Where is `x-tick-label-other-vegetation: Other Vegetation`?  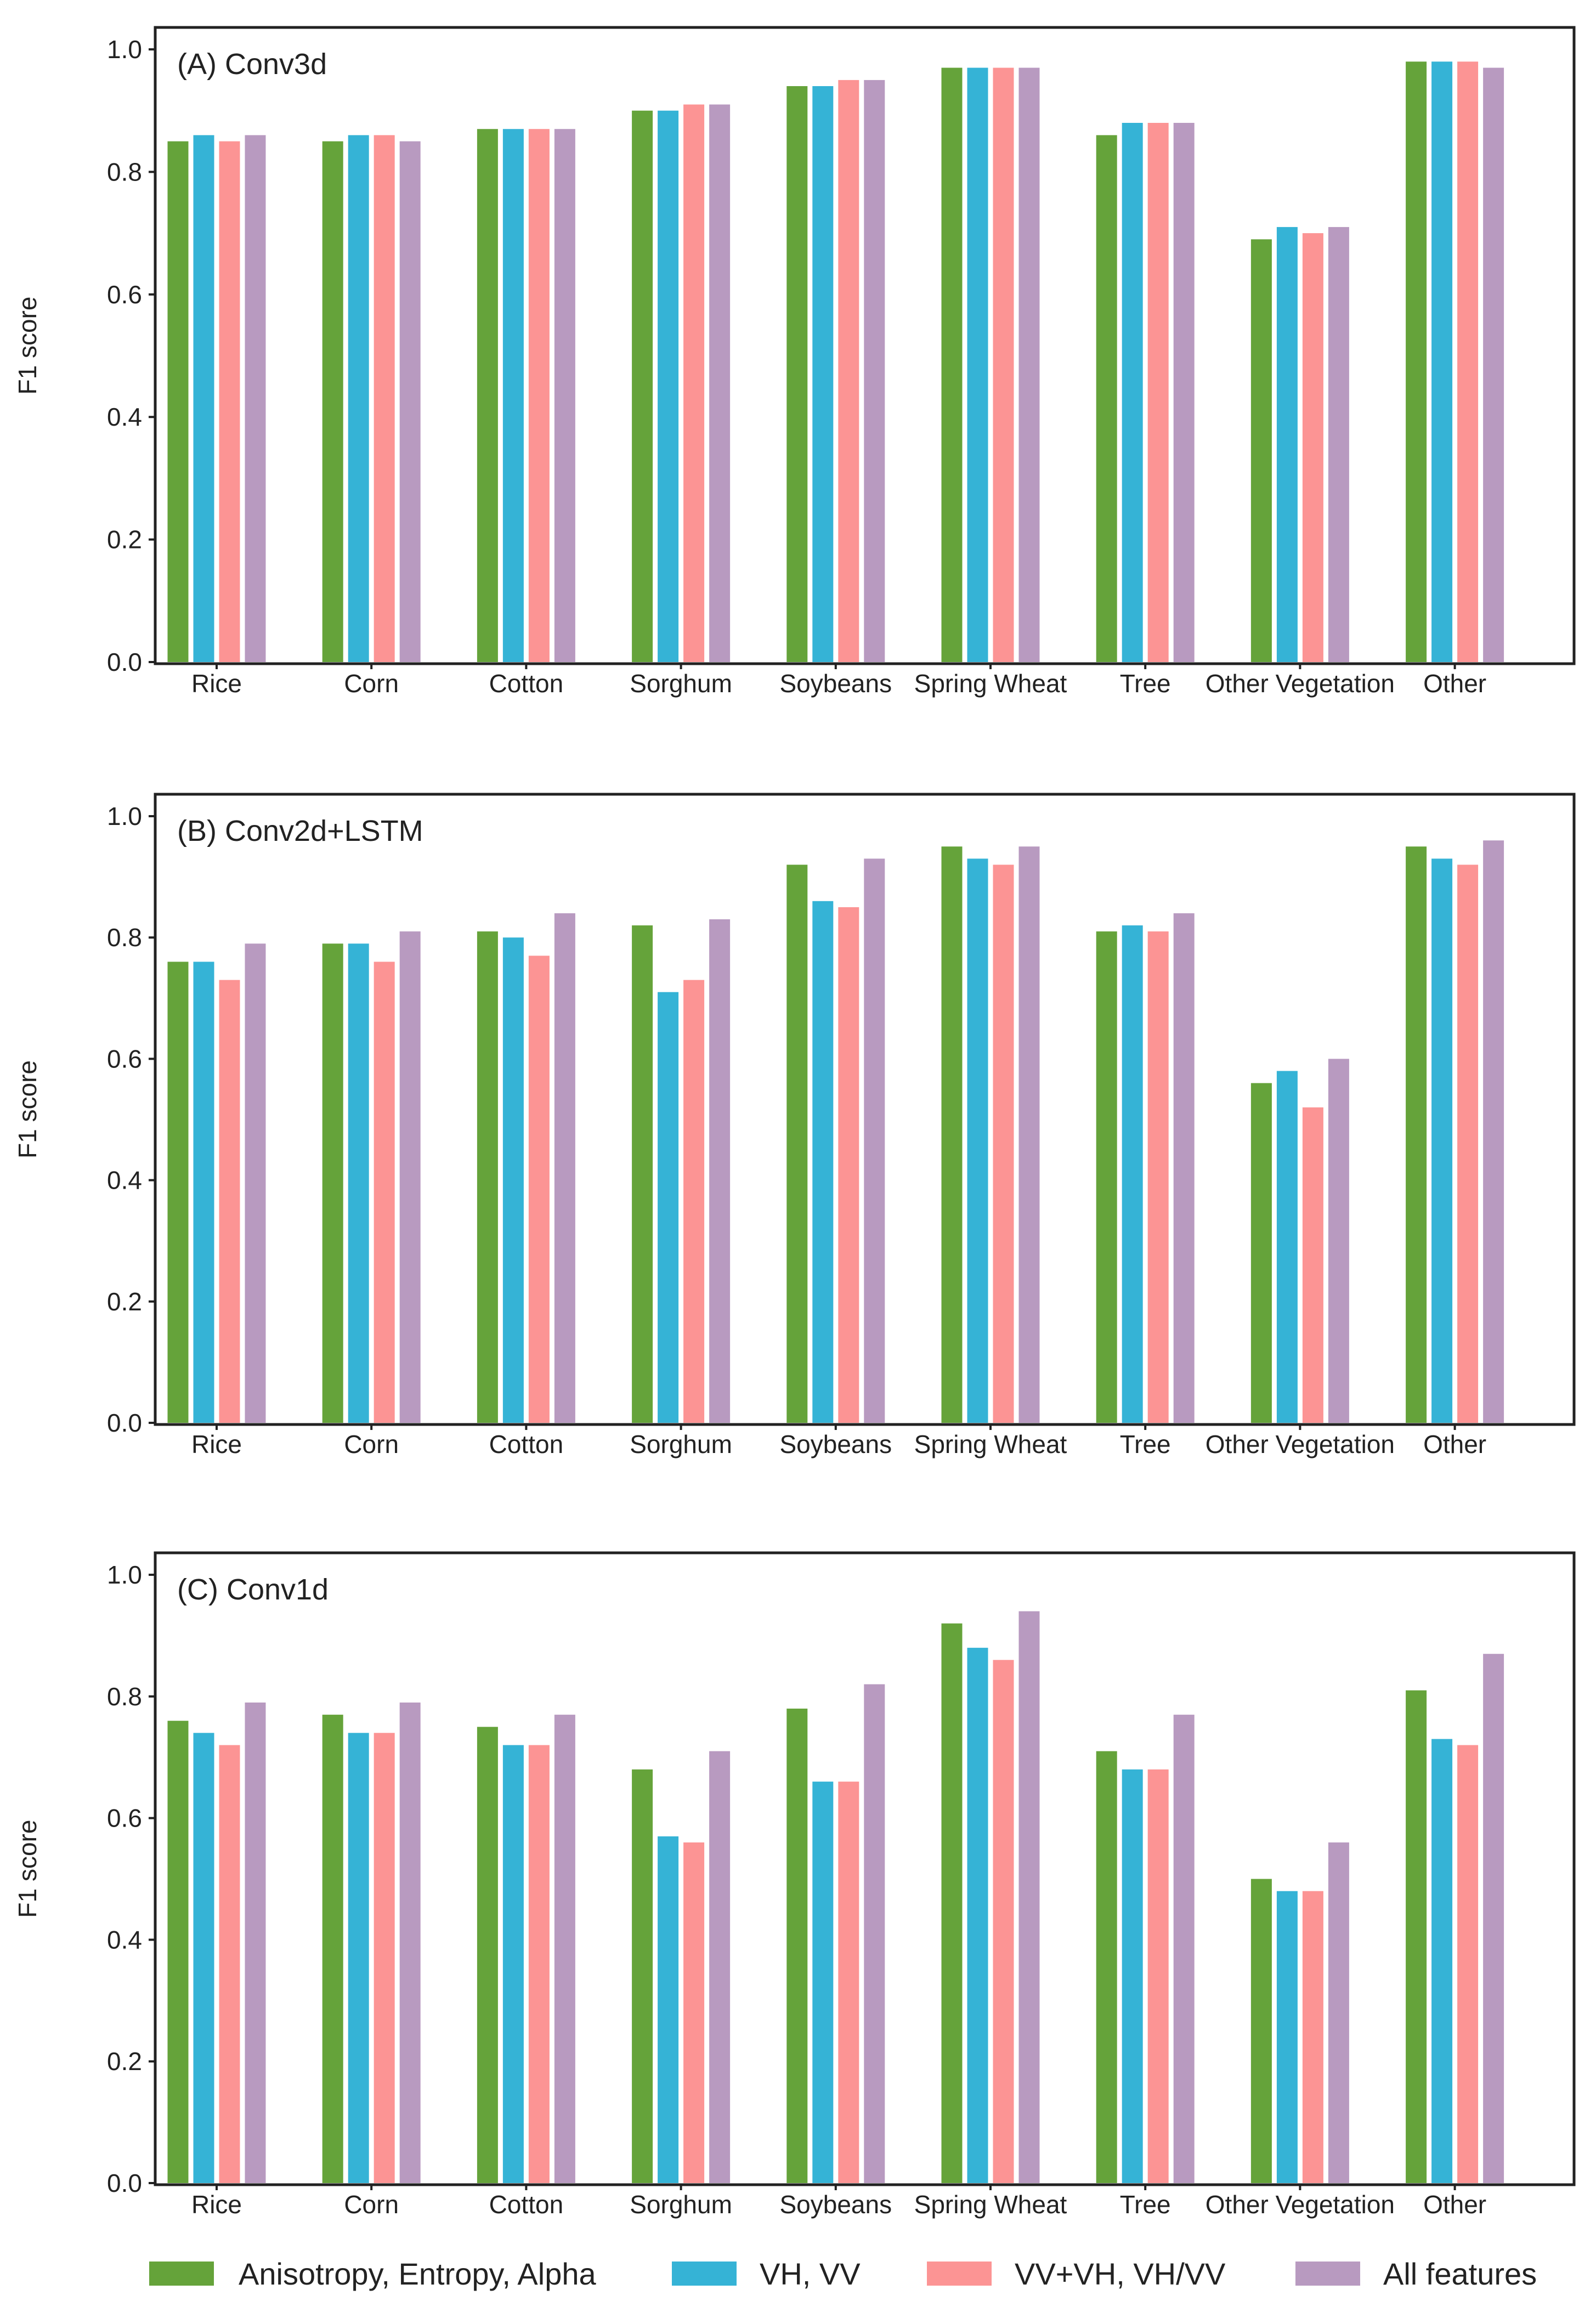
x-tick-label-other-vegetation: Other Vegetation is located at coordinates (1301, 2204).